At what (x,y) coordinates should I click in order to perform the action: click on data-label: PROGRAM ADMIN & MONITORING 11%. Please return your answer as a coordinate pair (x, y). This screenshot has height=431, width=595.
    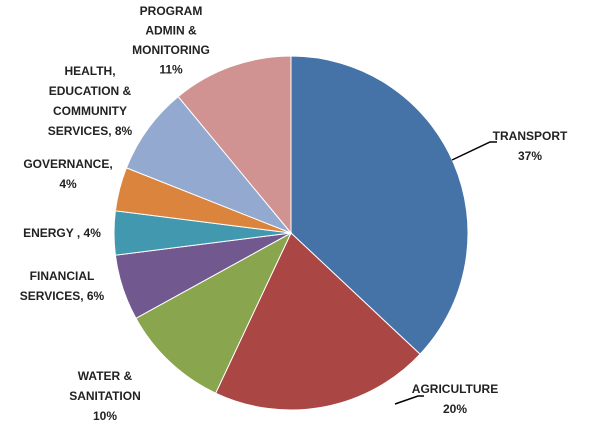
    Looking at the image, I should click on (171, 40).